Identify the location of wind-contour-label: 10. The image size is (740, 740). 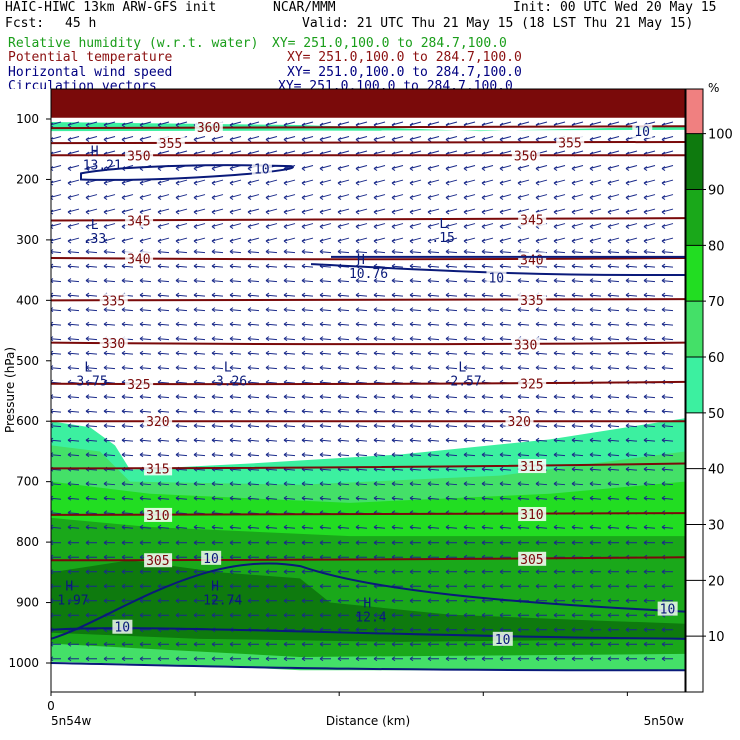
(503, 640).